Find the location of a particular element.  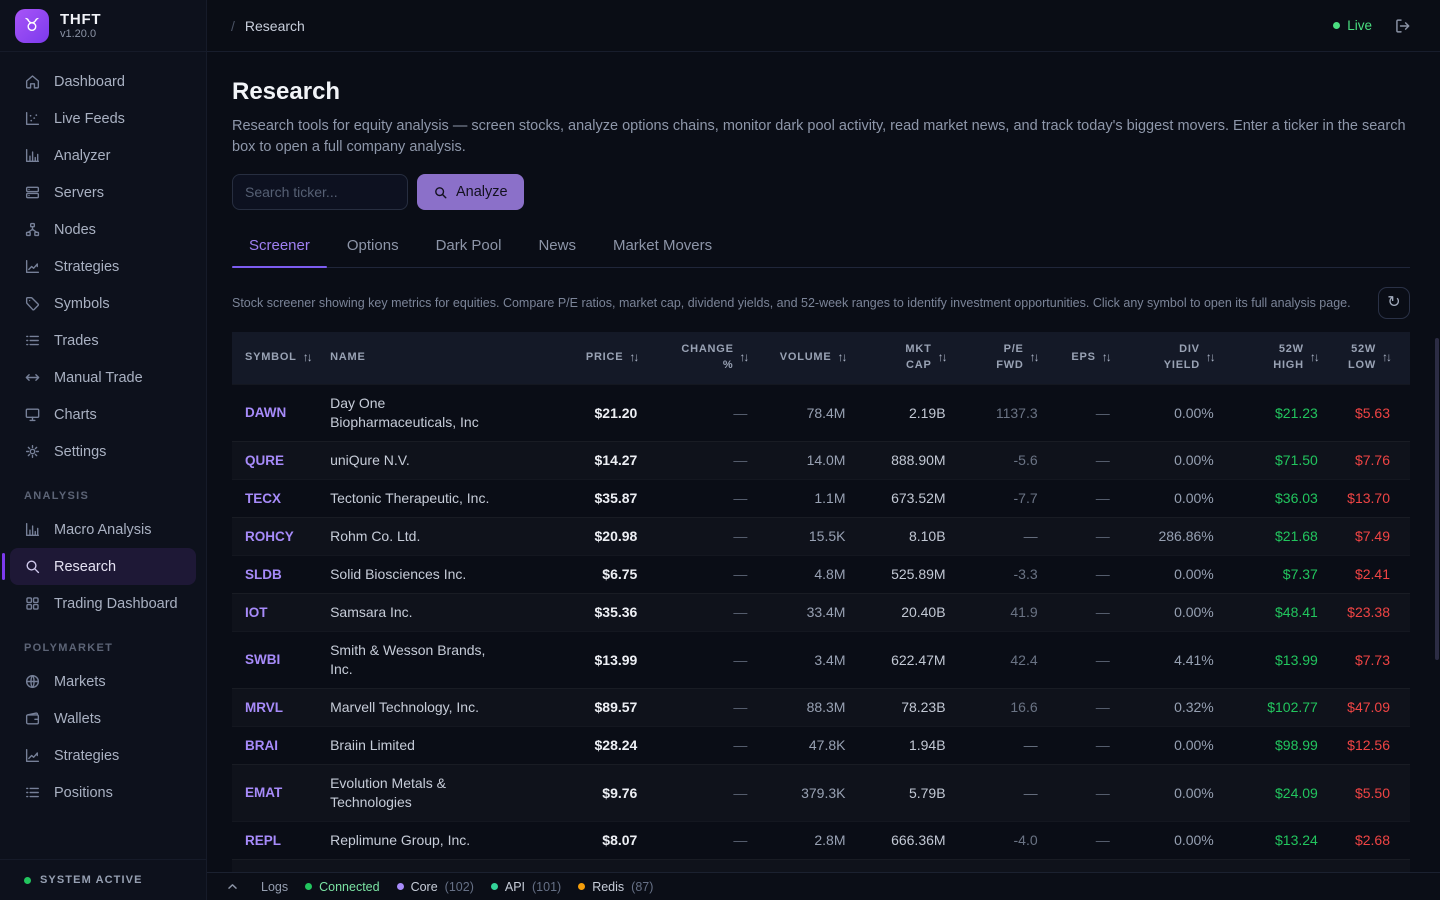

sidebar-item-markets: Markets is located at coordinates (103, 681).